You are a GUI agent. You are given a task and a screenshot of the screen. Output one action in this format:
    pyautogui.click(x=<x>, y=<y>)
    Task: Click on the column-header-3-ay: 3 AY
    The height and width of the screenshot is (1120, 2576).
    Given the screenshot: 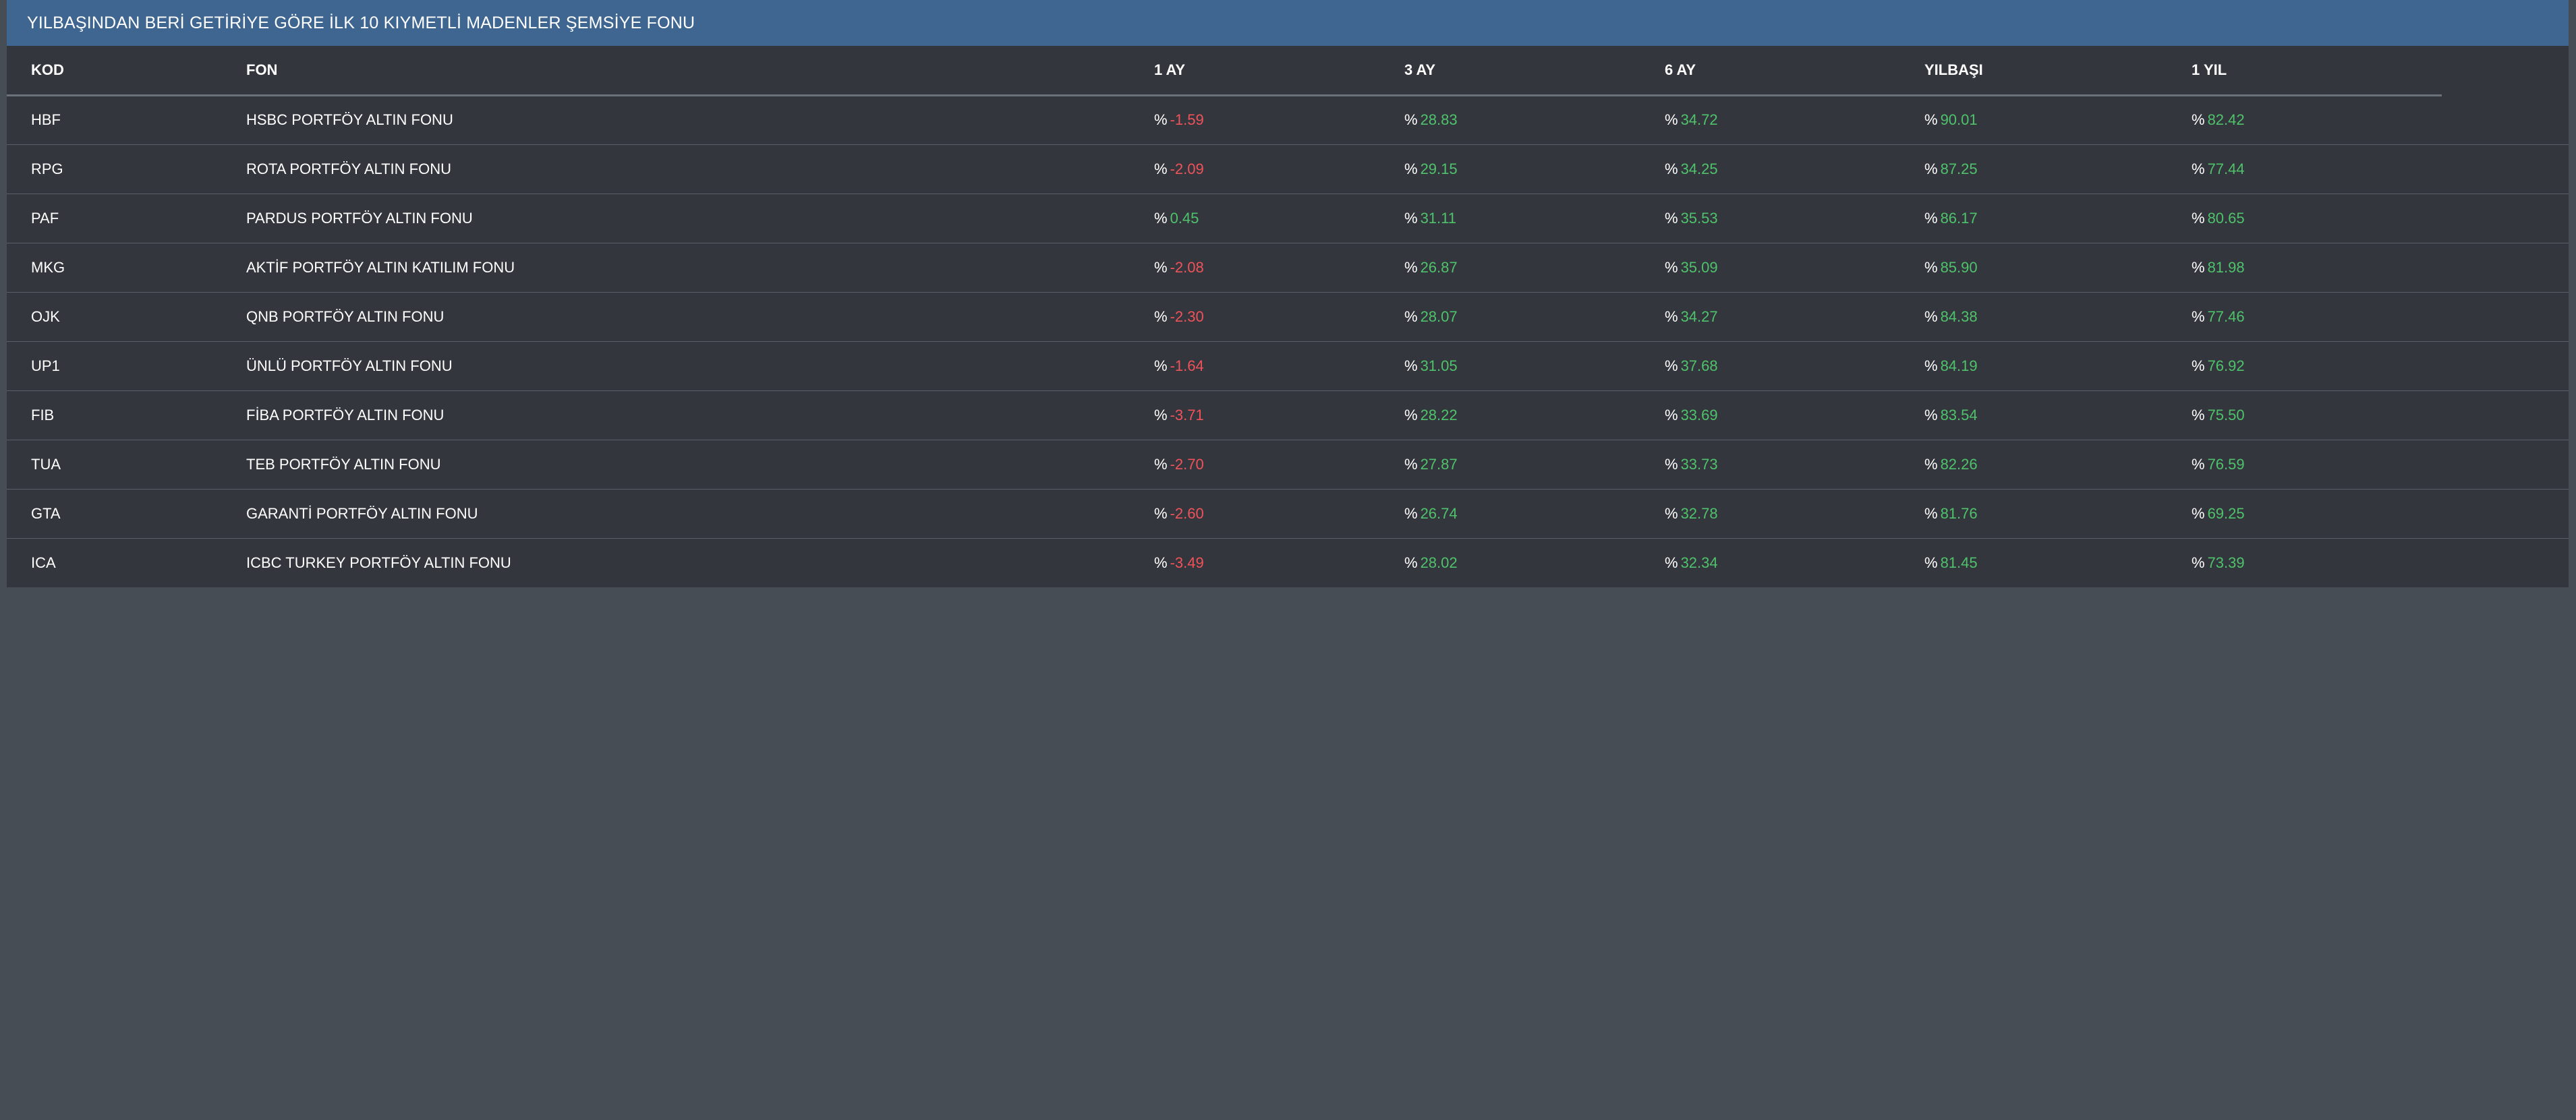 What is the action you would take?
    pyautogui.click(x=1534, y=71)
    